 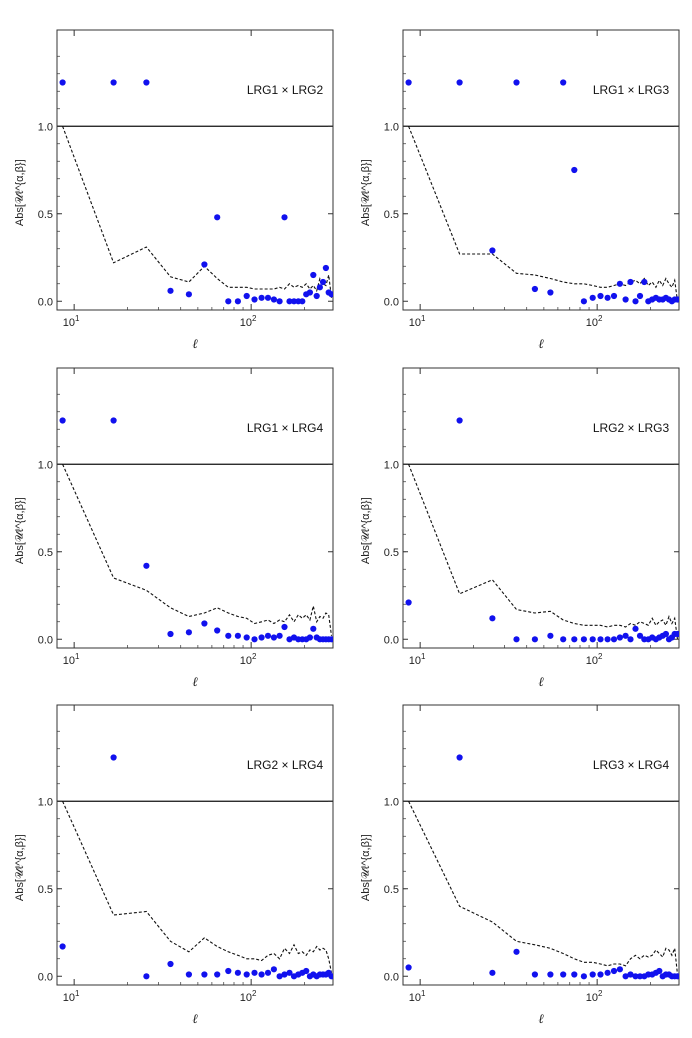 What do you see at coordinates (285, 90) in the screenshot?
I see `panel-title: LRG1 × LRG2` at bounding box center [285, 90].